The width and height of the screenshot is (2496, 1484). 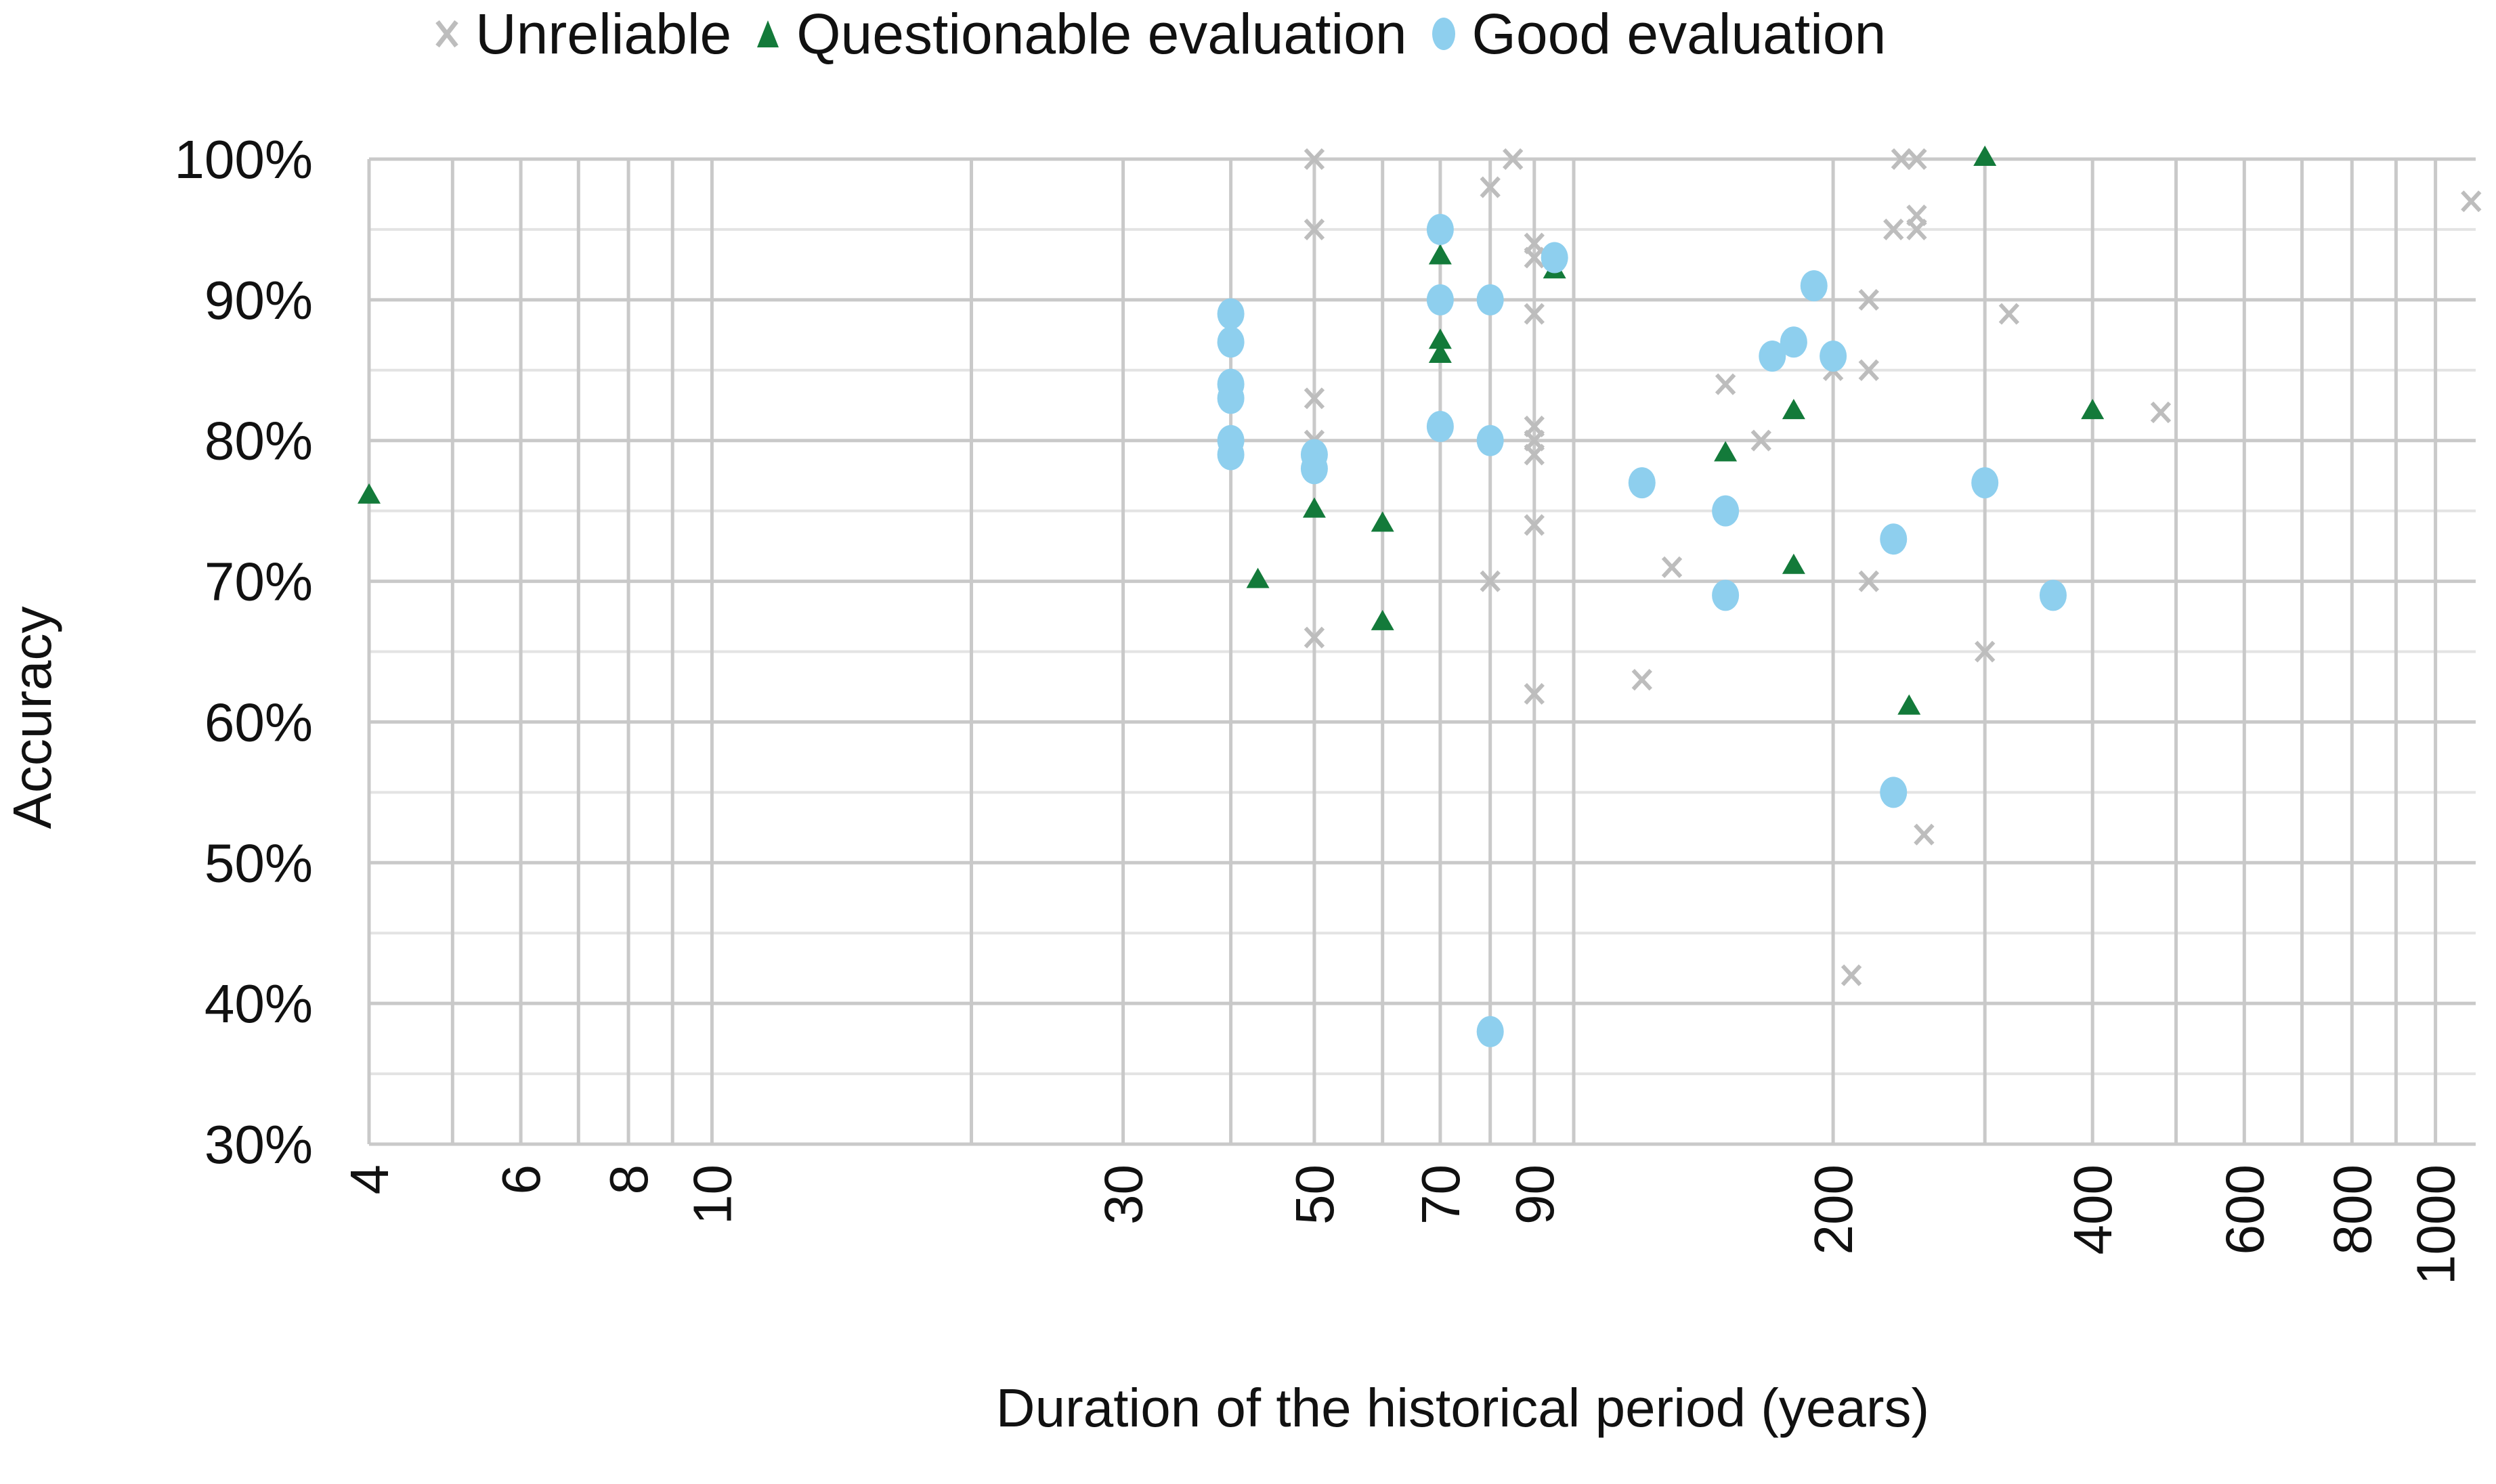 What do you see at coordinates (1535, 1194) in the screenshot?
I see `x-tick-label: 90` at bounding box center [1535, 1194].